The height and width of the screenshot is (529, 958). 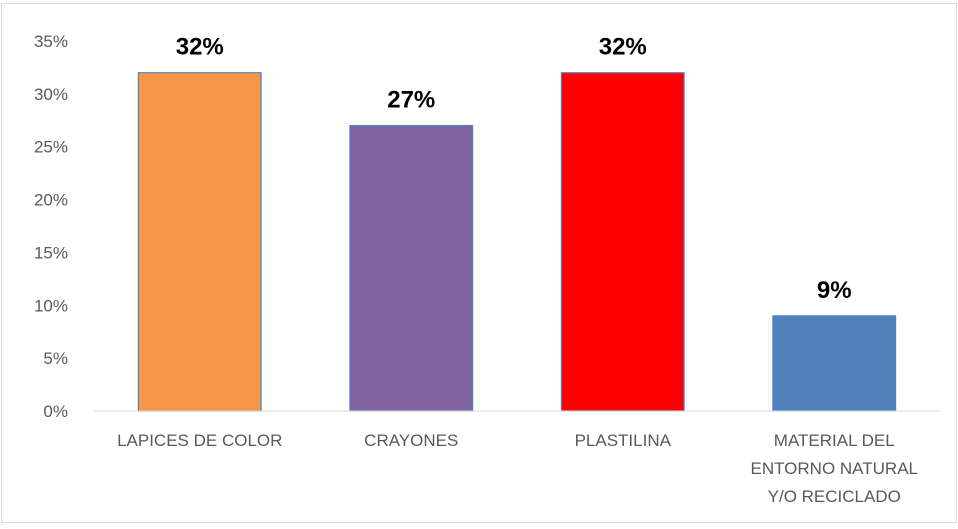 What do you see at coordinates (51, 200) in the screenshot?
I see `y-tick-label: 20%` at bounding box center [51, 200].